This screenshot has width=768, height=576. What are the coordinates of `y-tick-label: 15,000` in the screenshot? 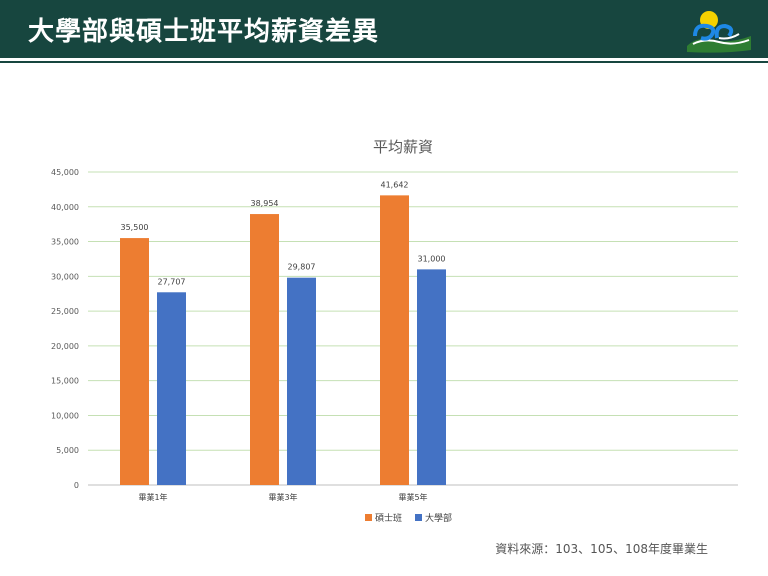 It's located at (65, 381).